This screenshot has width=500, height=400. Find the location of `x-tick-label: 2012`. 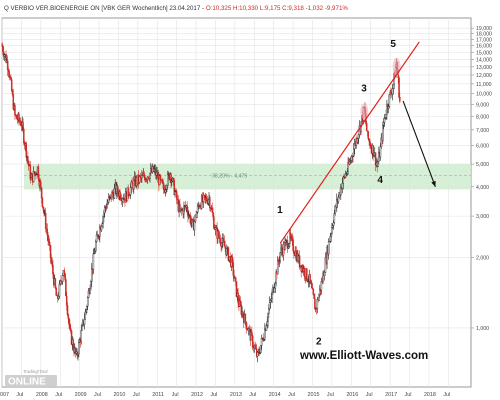

x-tick-label: 2012 is located at coordinates (197, 395).